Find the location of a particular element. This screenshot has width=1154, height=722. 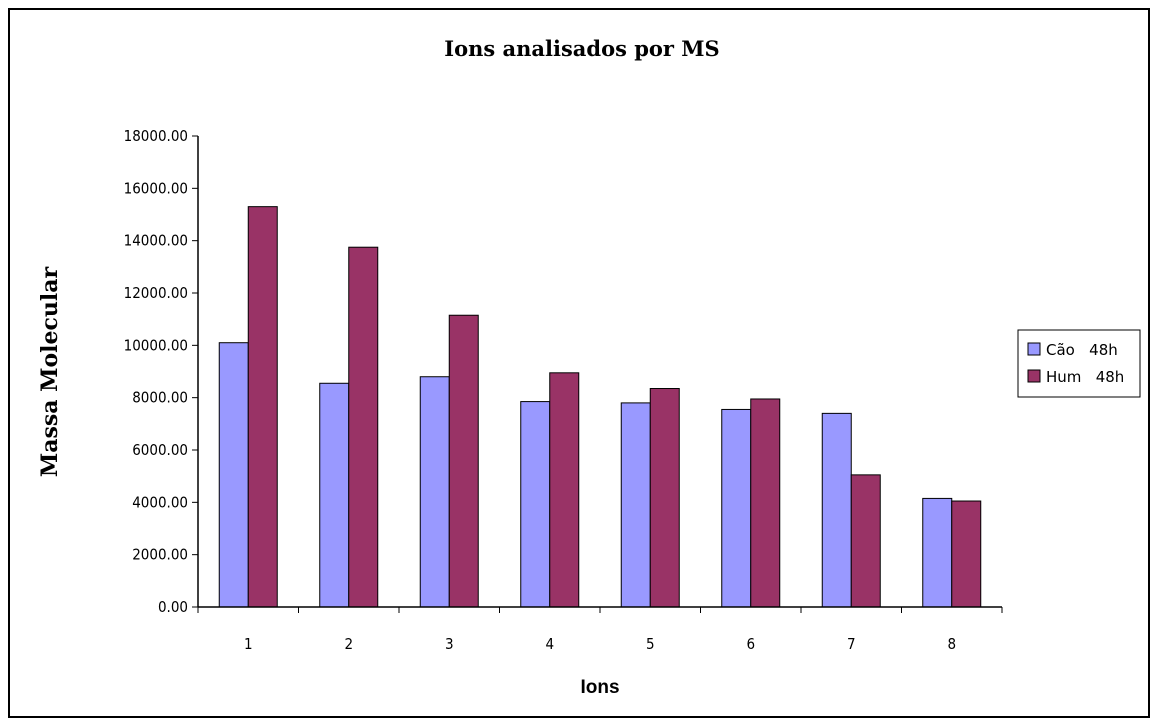

y-tick-label: 8000.00 is located at coordinates (160, 398).